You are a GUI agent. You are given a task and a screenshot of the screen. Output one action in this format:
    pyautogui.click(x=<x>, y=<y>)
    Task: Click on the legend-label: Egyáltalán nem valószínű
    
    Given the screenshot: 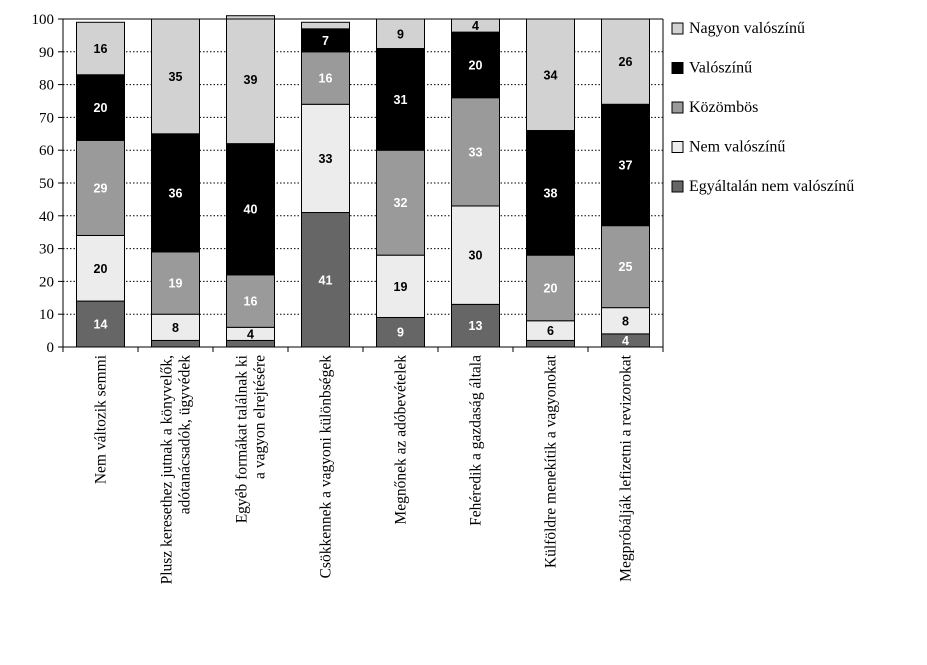 What is the action you would take?
    pyautogui.click(x=771, y=186)
    